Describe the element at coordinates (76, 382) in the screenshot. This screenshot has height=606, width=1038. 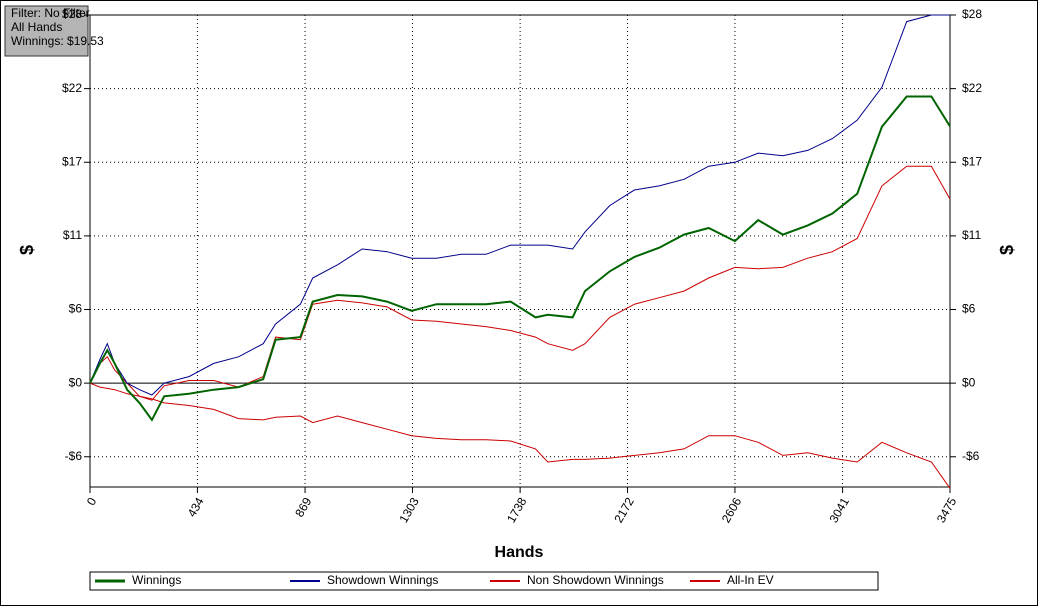
I see `y-tick-label: $0` at that location.